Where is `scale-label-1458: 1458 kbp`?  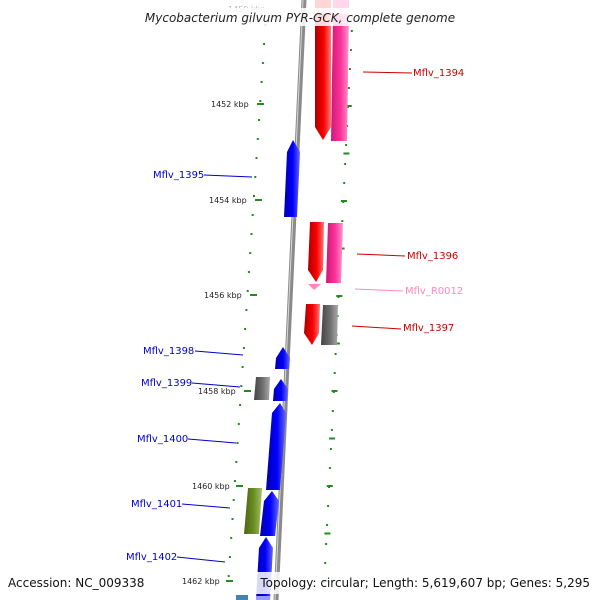
scale-label-1458: 1458 kbp is located at coordinates (217, 391).